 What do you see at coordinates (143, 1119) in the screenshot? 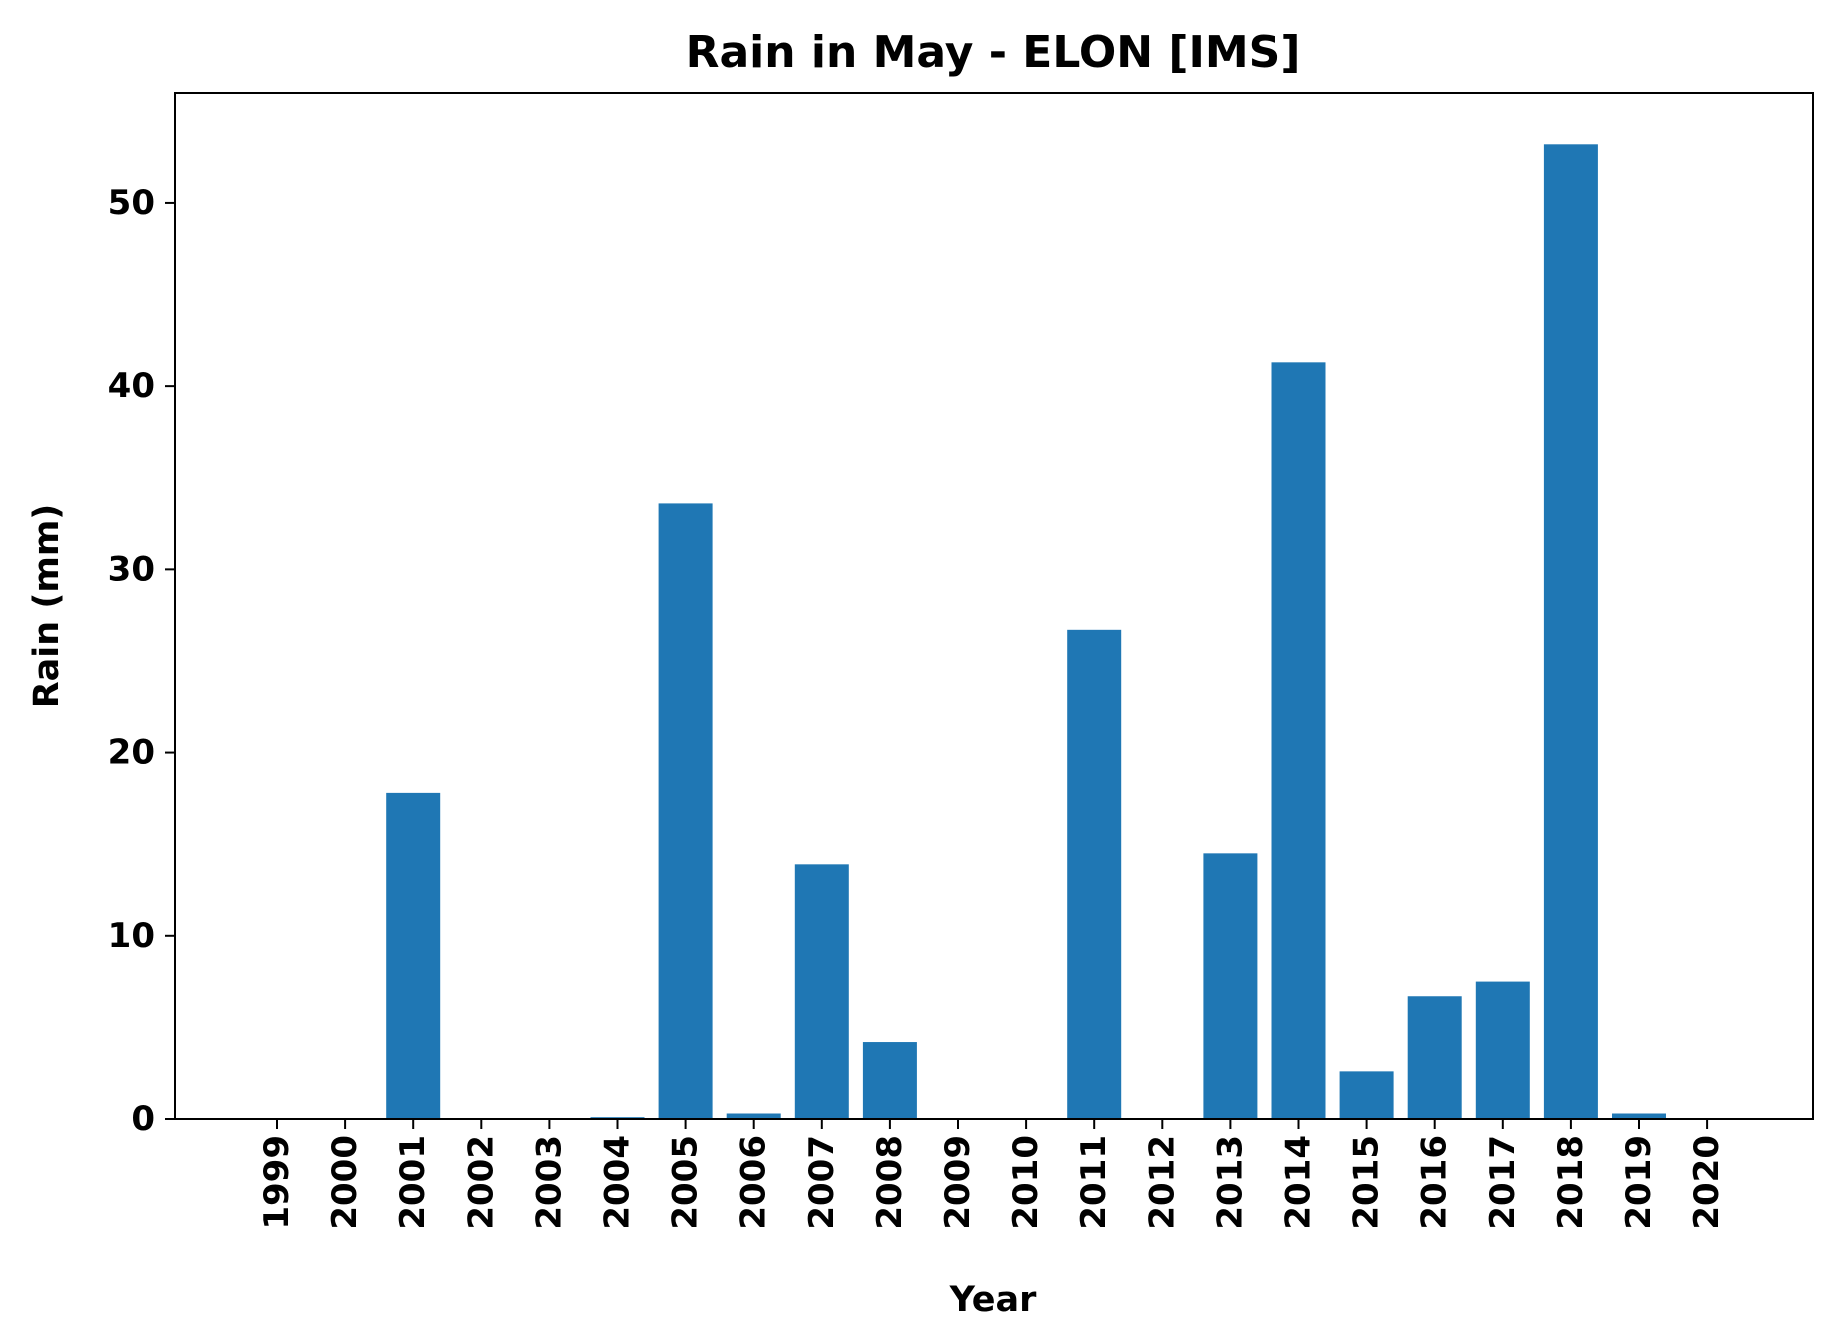
I see `y-tick-label: 0` at bounding box center [143, 1119].